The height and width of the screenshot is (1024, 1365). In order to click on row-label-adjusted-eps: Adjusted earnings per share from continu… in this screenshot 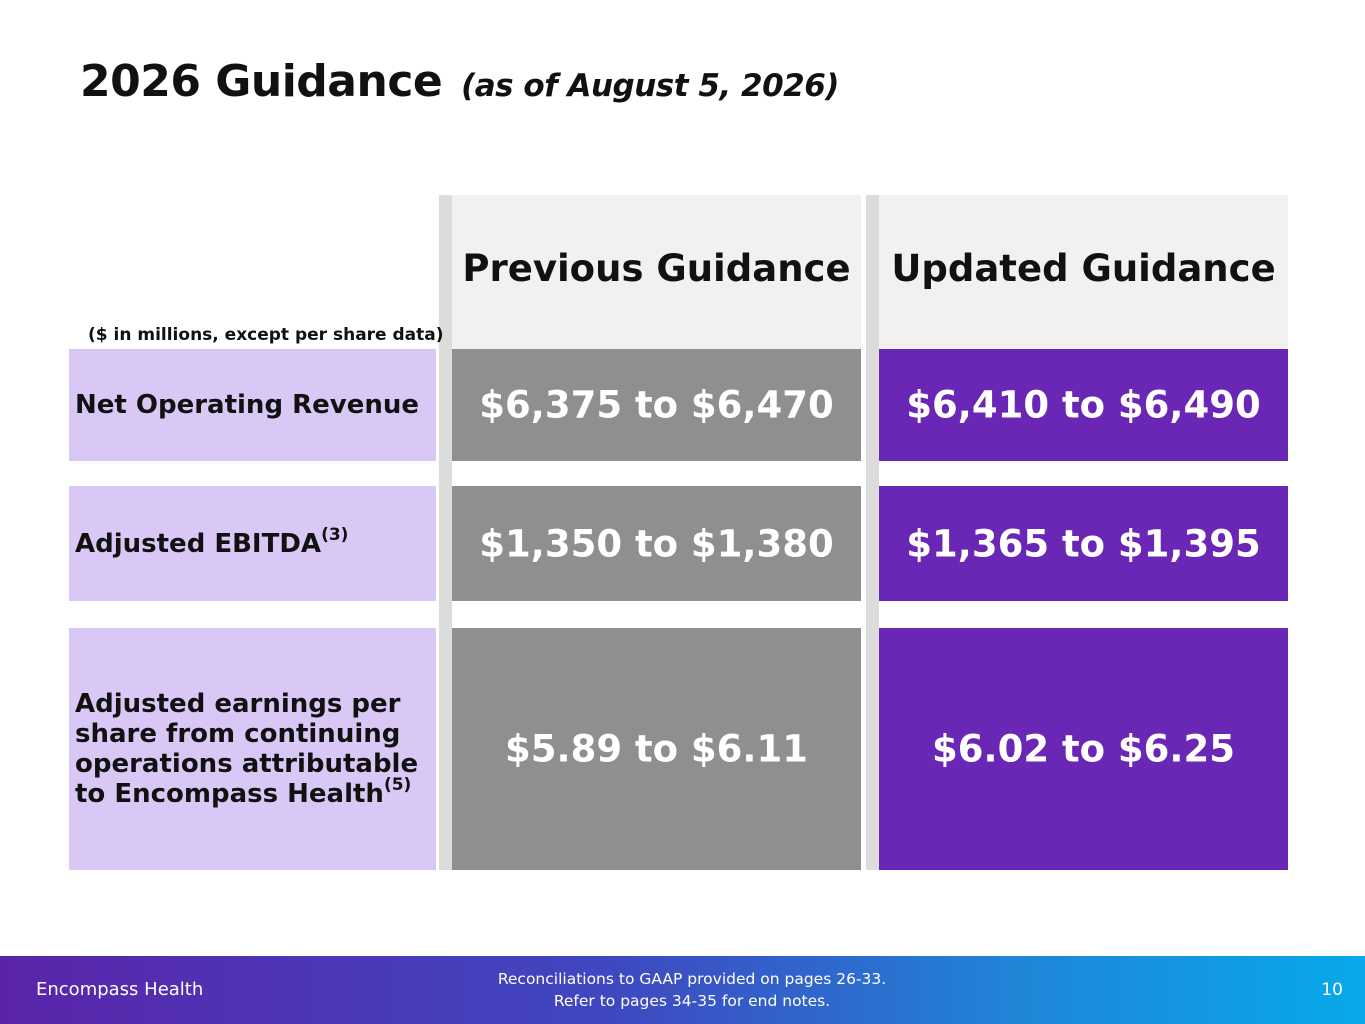, I will do `click(252, 749)`.